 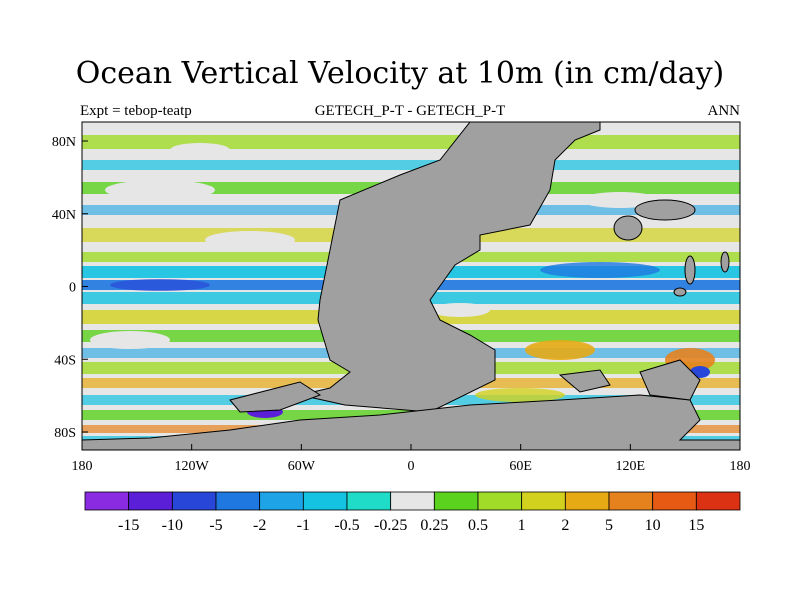 I want to click on lon-tick-label: 0, so click(x=411, y=466).